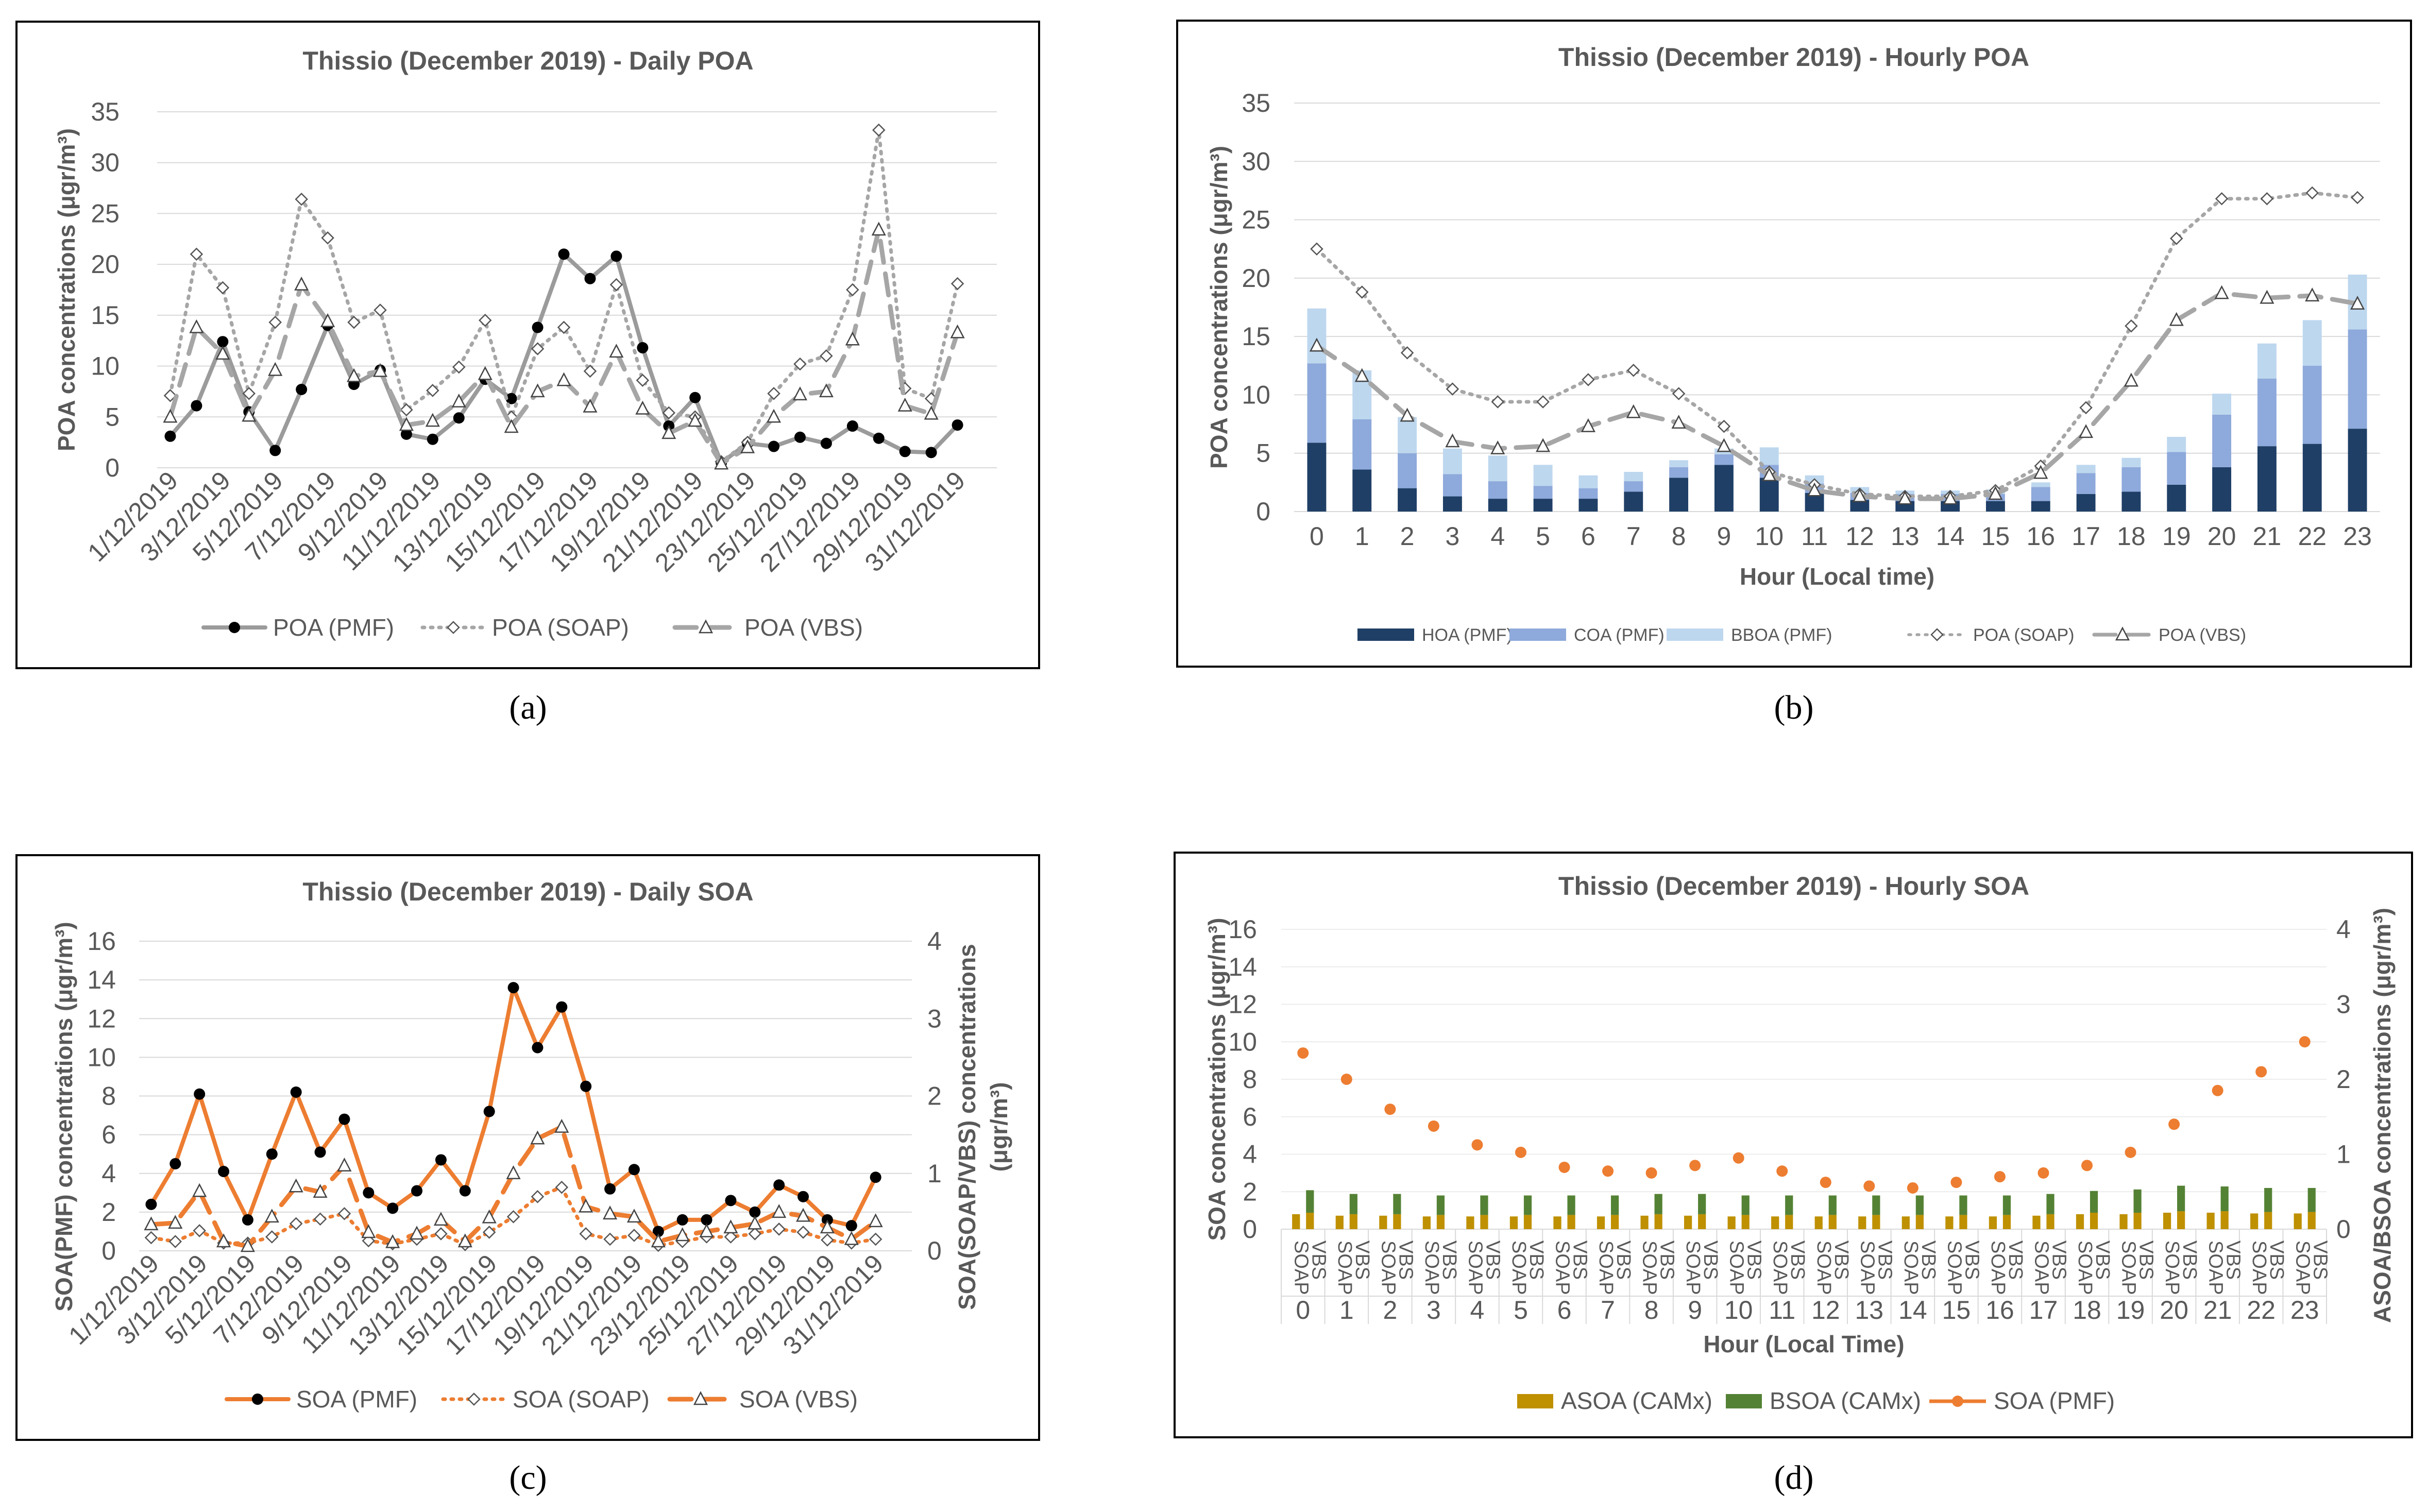 This screenshot has width=2428, height=1512. Describe the element at coordinates (1837, 576) in the screenshot. I see `panel-b-xlabel: Hour (Local time)` at that location.